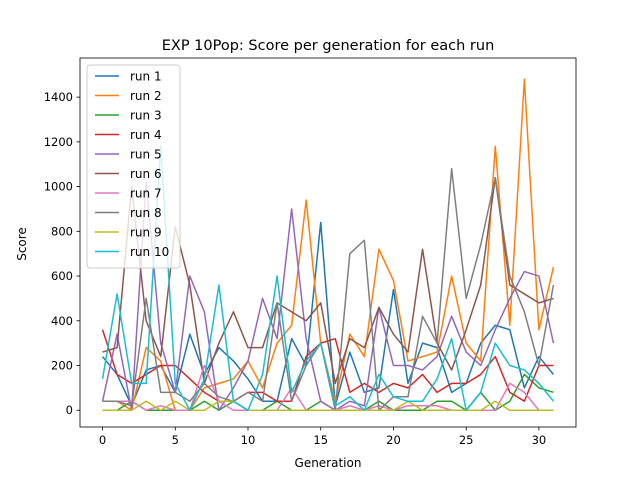 The height and width of the screenshot is (480, 640). I want to click on x-tick-label: 5, so click(175, 440).